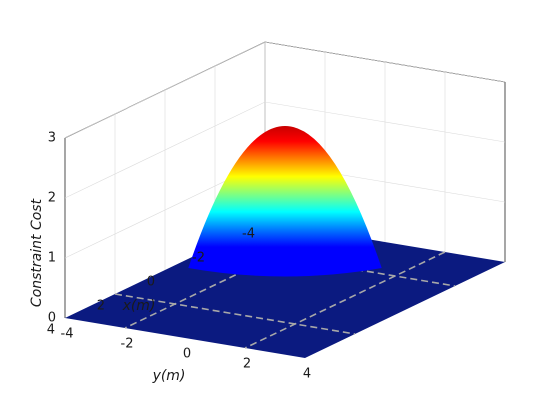 The height and width of the screenshot is (410, 560). Describe the element at coordinates (169, 376) in the screenshot. I see `y-axis-label: y(m)` at that location.